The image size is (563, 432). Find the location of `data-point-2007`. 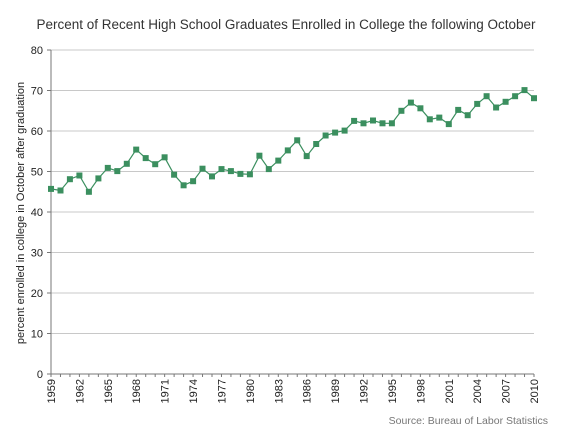

data-point-2007 is located at coordinates (505, 101).